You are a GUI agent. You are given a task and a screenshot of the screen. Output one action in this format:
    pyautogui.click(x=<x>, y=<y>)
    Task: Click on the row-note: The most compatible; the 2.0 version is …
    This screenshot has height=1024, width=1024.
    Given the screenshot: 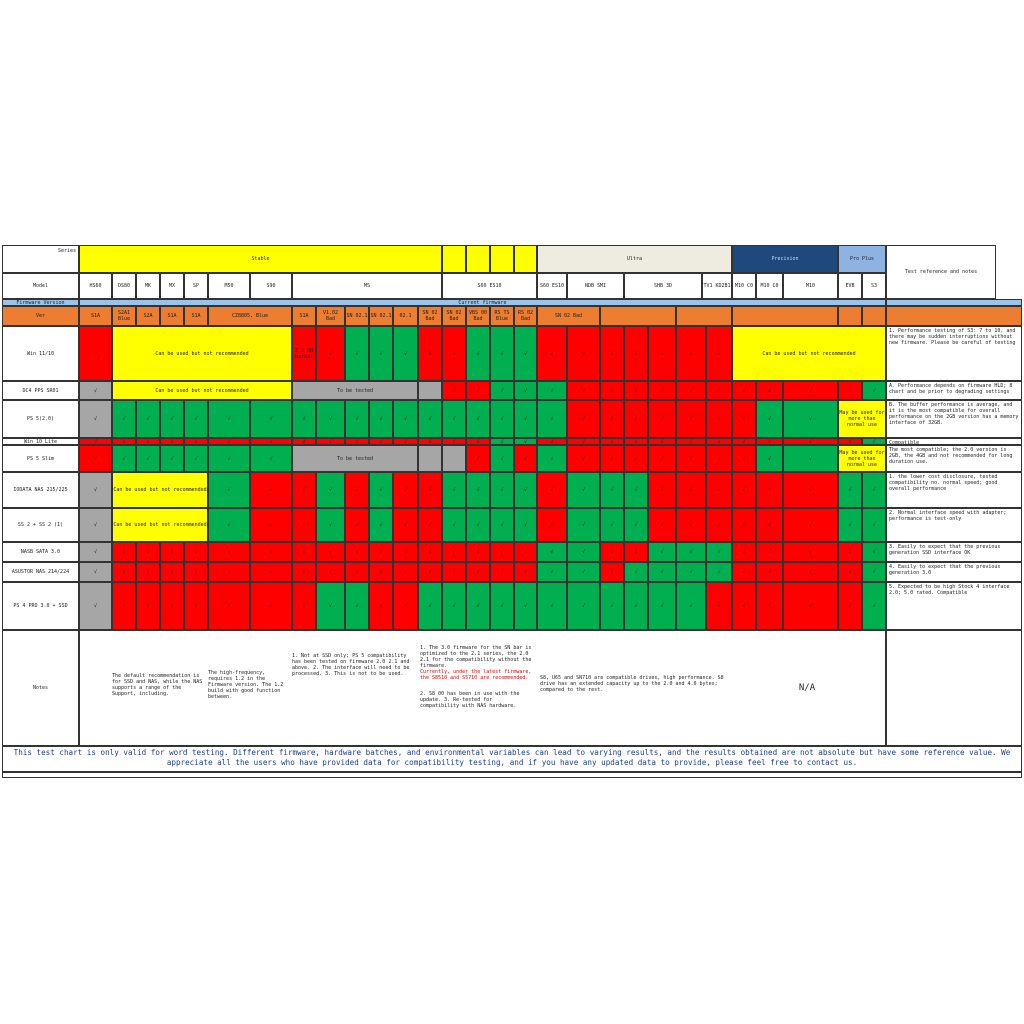 What is the action you would take?
    pyautogui.click(x=951, y=456)
    